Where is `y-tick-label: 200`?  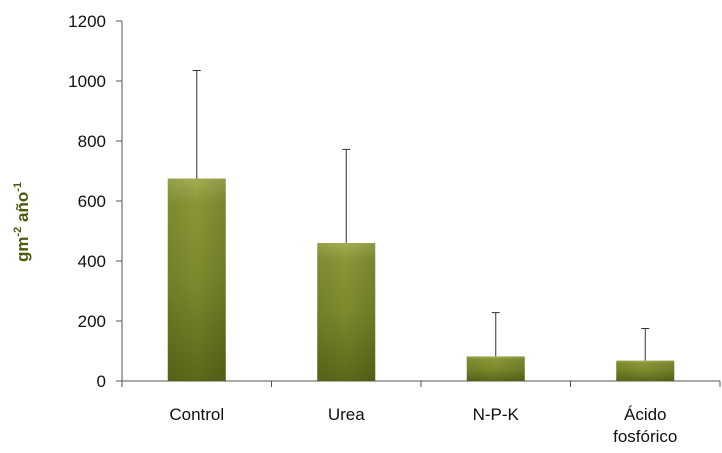
y-tick-label: 200 is located at coordinates (92, 321).